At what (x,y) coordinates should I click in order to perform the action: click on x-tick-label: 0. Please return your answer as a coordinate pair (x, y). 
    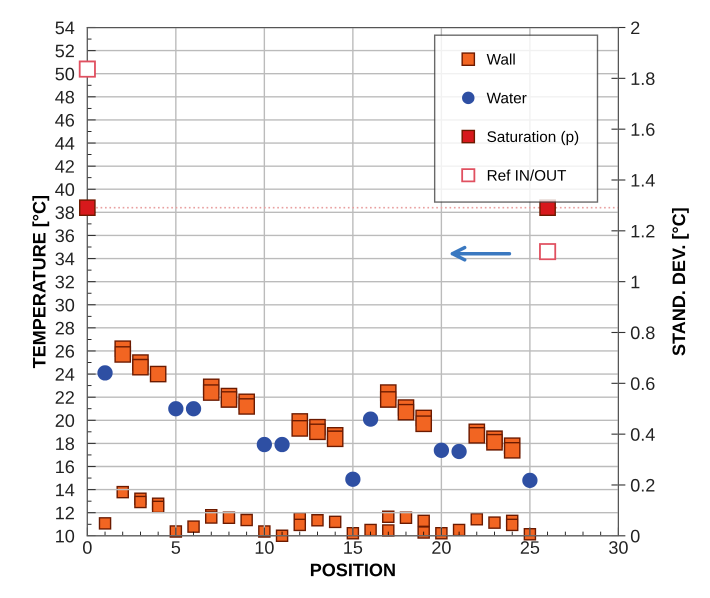
    Looking at the image, I should click on (87, 547).